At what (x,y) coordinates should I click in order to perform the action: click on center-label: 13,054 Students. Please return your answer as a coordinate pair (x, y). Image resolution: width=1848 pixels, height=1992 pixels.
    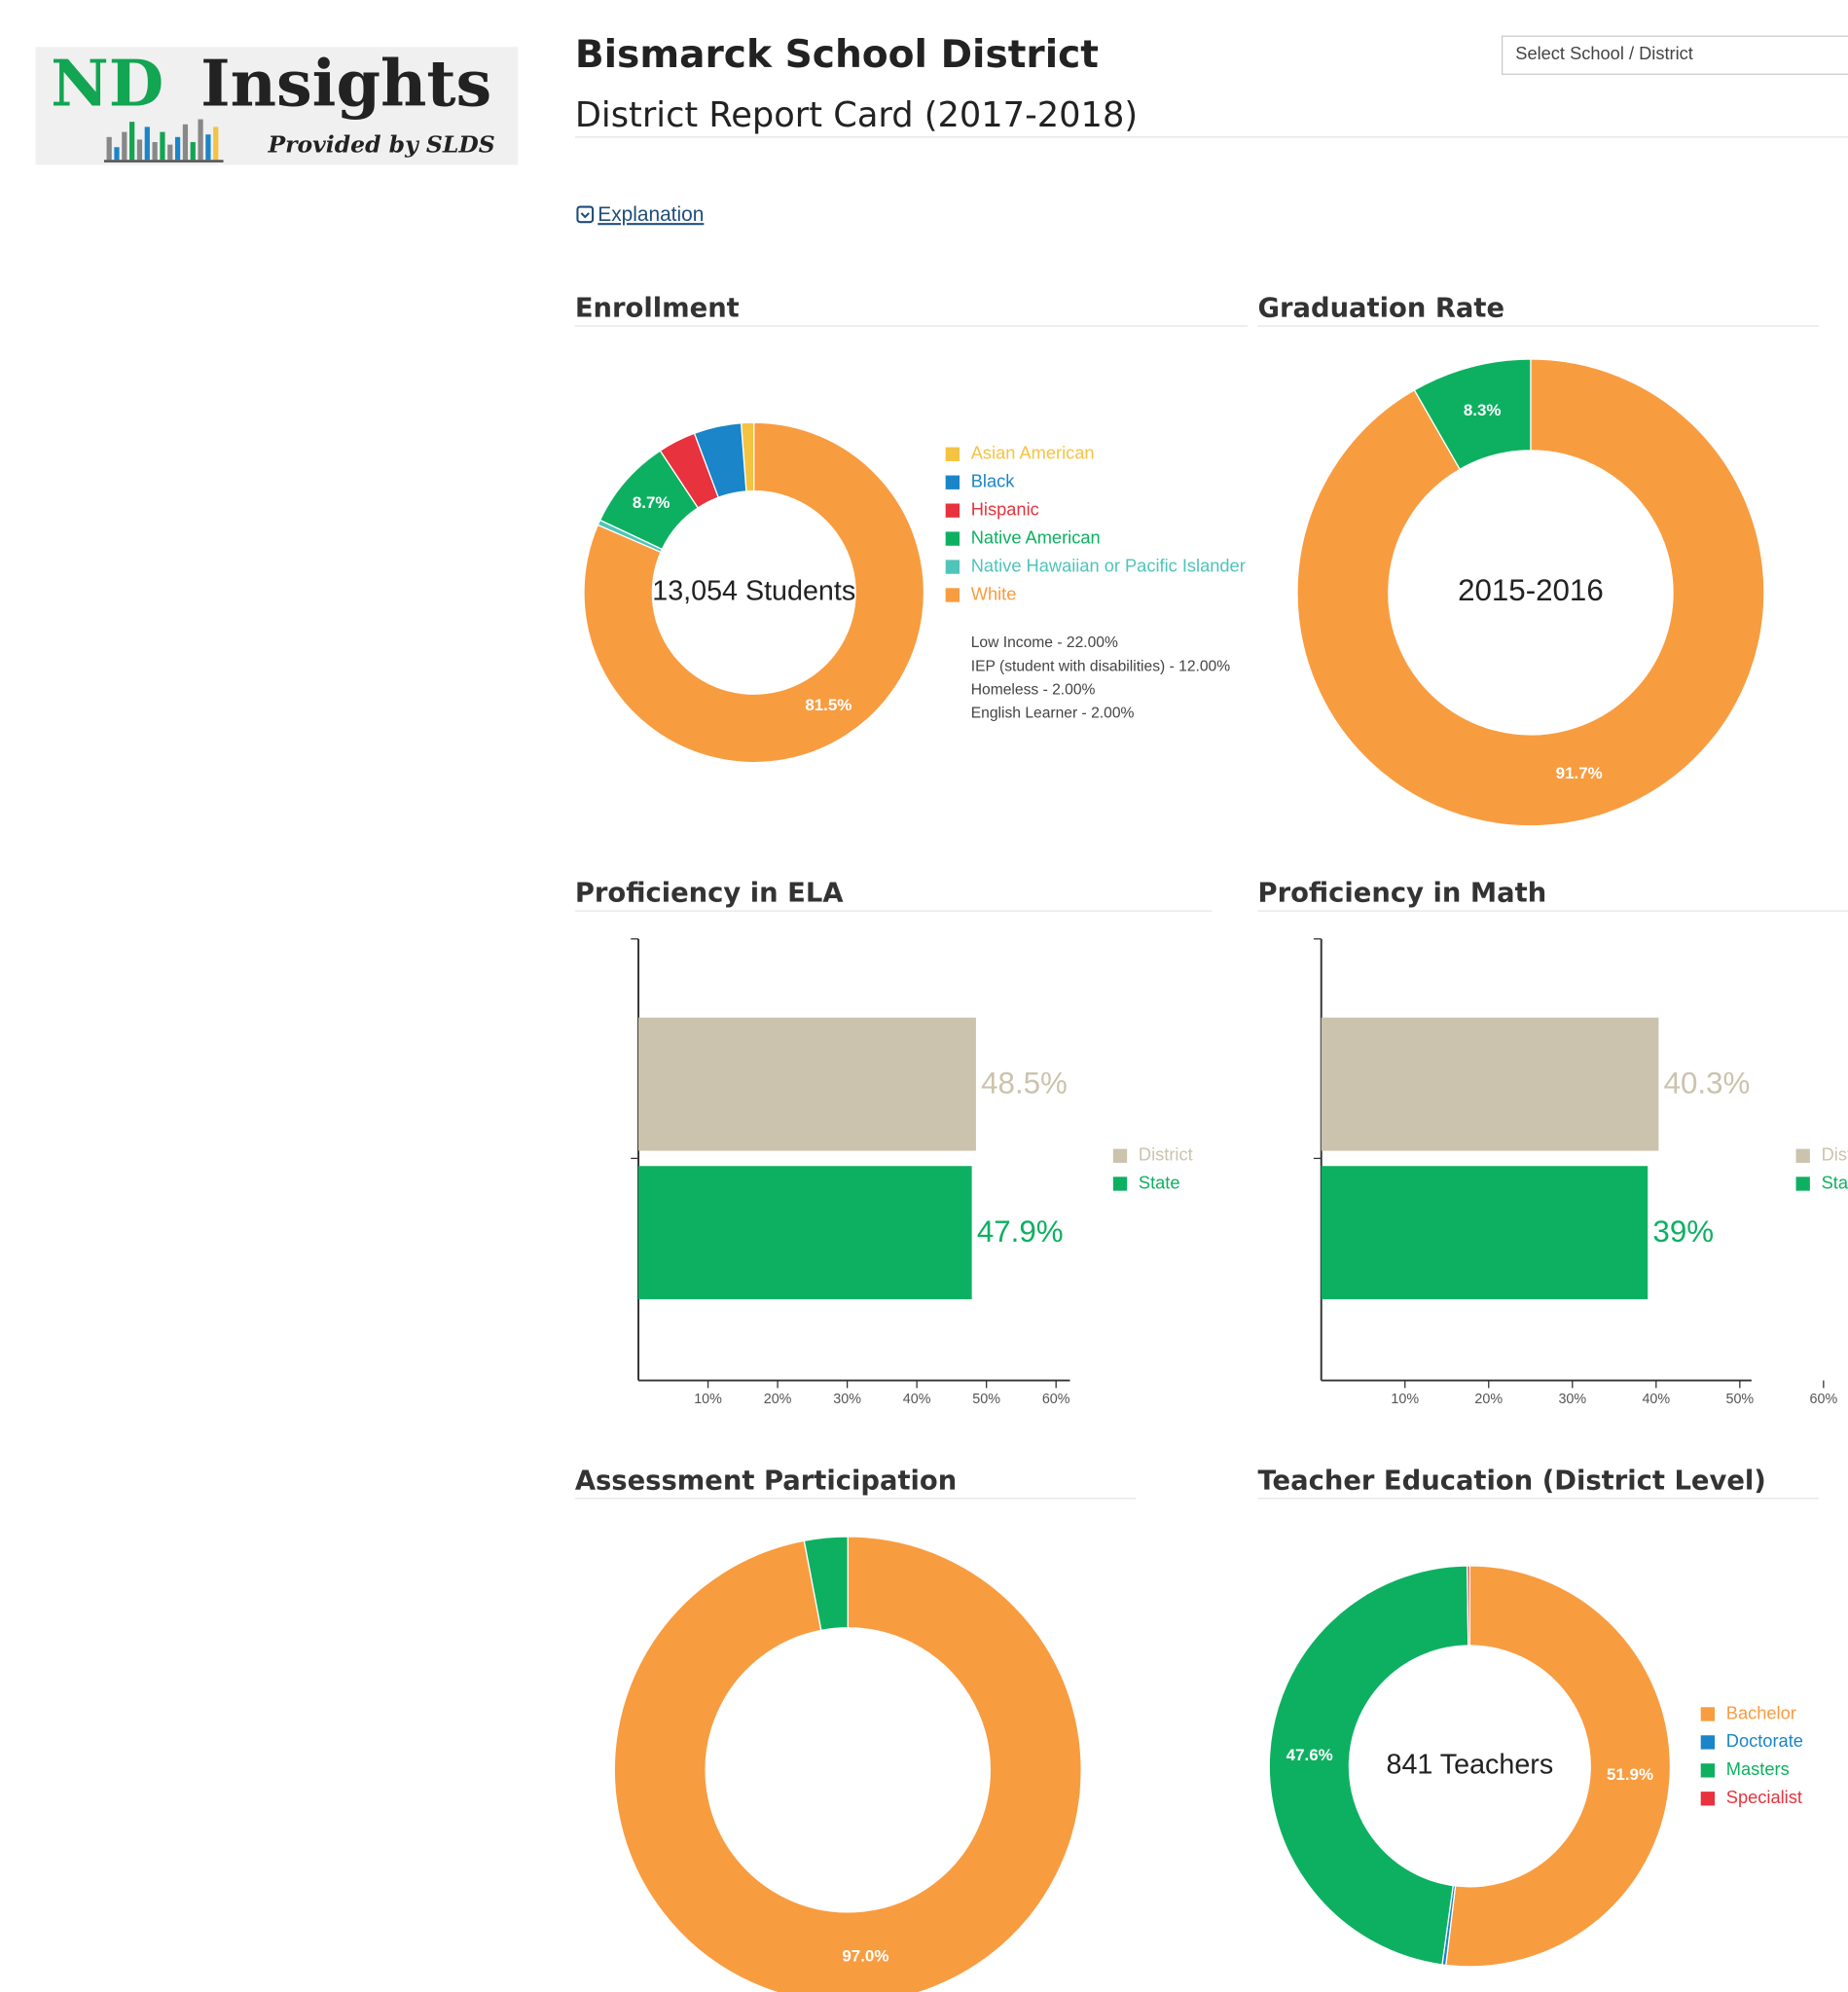
    Looking at the image, I should click on (753, 590).